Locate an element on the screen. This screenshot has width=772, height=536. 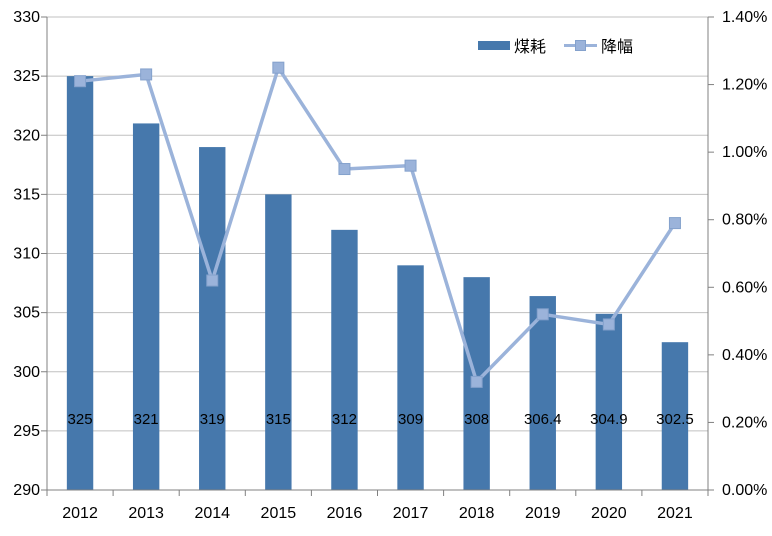
bar-data-label: 325 is located at coordinates (80, 419).